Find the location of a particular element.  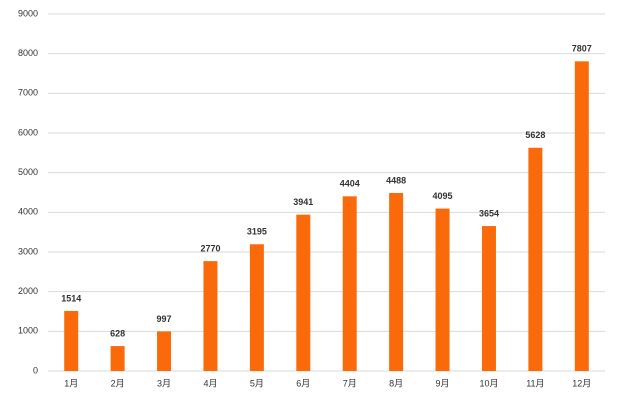

data-label: 997 is located at coordinates (164, 319).